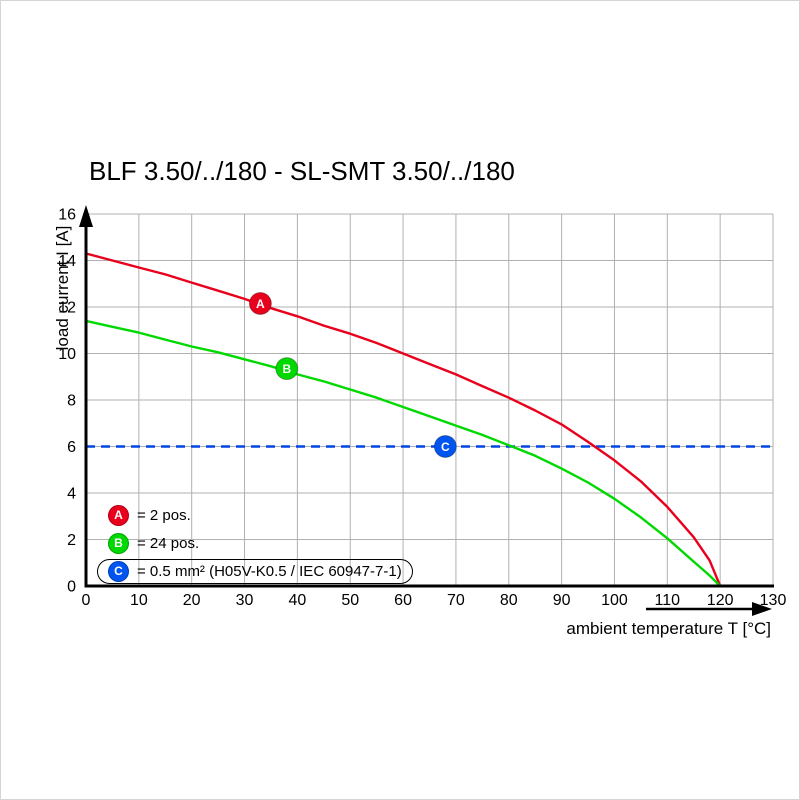  Describe the element at coordinates (168, 543) in the screenshot. I see `legend-label-B: = 24 pos.` at that location.